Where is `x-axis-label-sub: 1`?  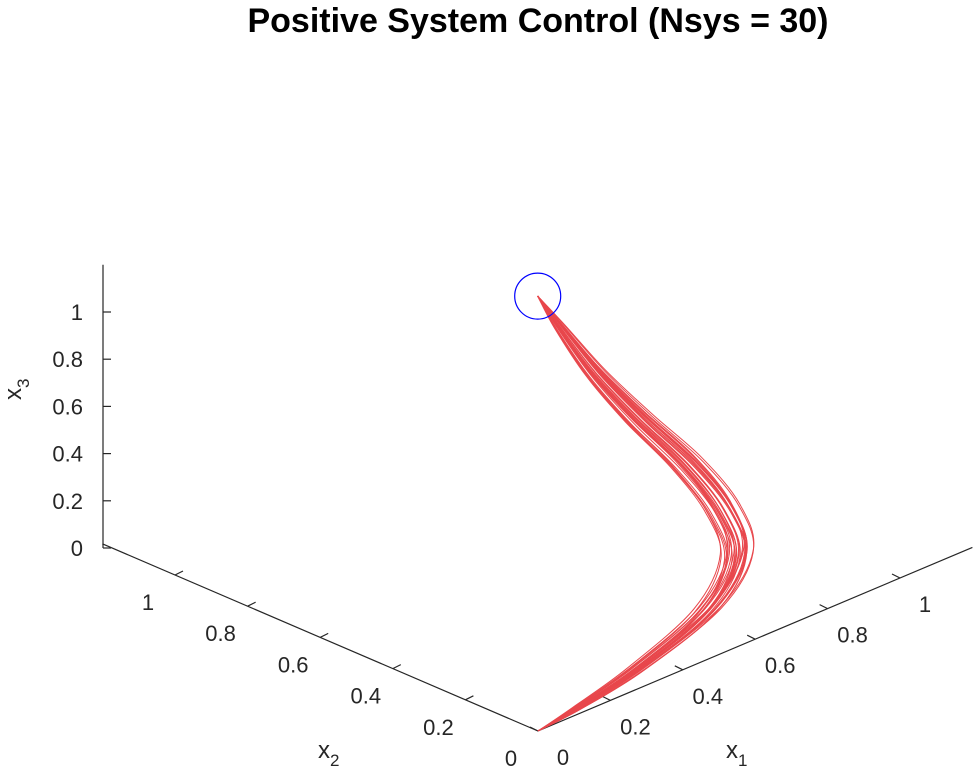
x-axis-label-sub: 1 is located at coordinates (742, 760).